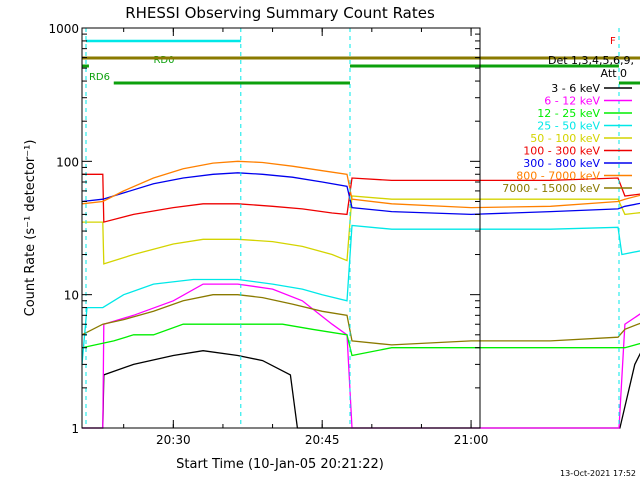  Describe the element at coordinates (280, 464) in the screenshot. I see `x-axis-label: Start Time (10-Jan-05 20:21:22)` at that location.